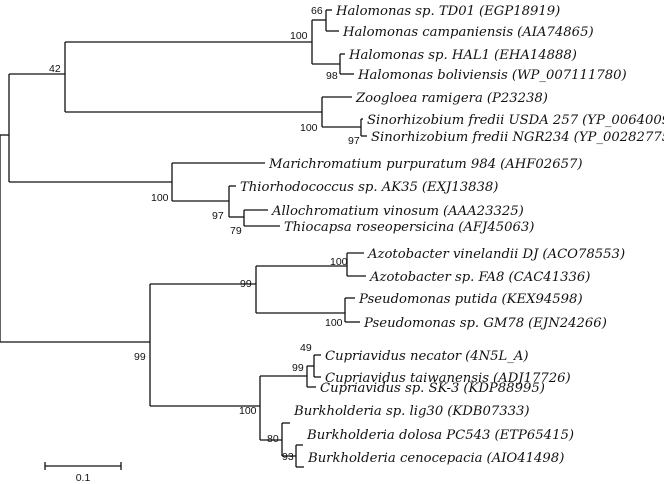  I want to click on leaf-accession: (KEX94598), so click(541, 299).